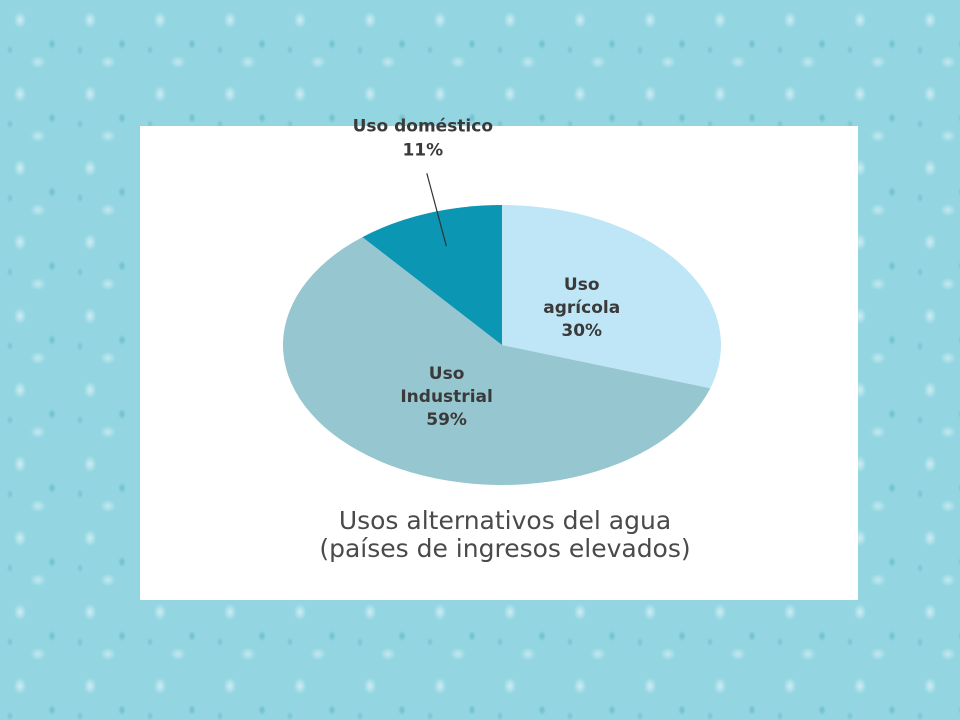  I want to click on slice-label: Uso agrícola, so click(581, 296).